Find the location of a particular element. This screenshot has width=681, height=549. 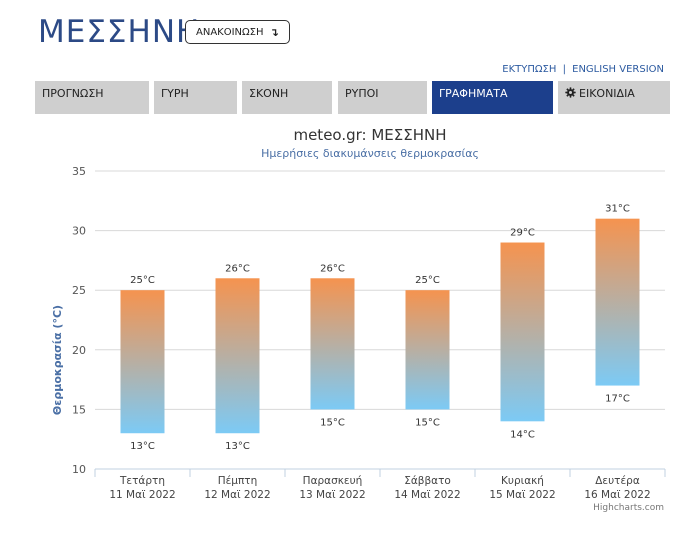

high-temp-label: 31°C is located at coordinates (617, 209).